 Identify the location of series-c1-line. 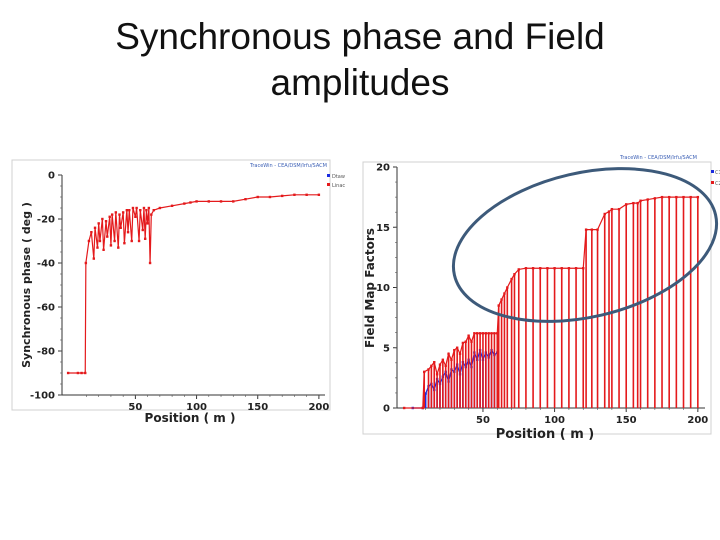
(455, 378).